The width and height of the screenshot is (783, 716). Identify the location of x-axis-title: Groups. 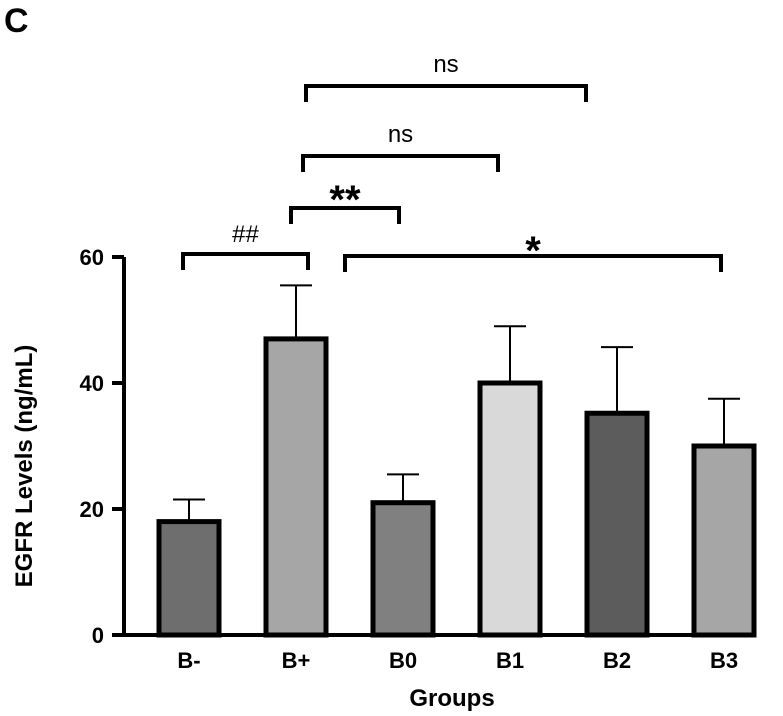
(451, 698).